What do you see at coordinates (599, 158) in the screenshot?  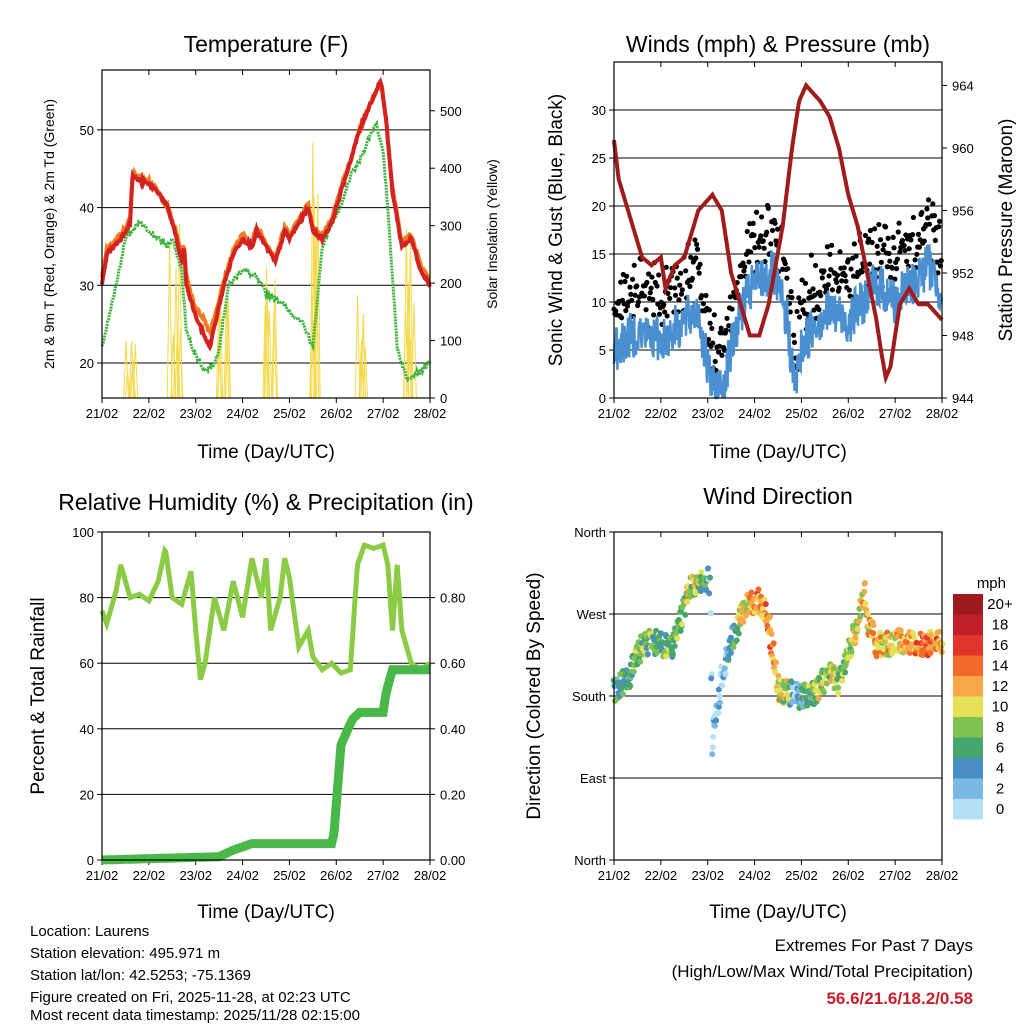 I see `y-tick-label: 25` at bounding box center [599, 158].